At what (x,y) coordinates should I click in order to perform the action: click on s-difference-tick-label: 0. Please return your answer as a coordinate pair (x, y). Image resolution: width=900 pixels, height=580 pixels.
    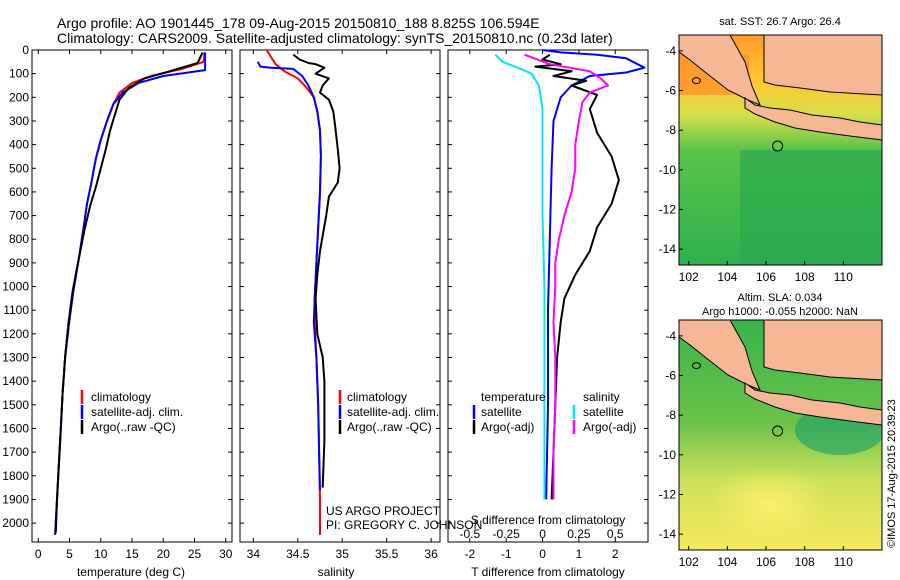
    Looking at the image, I should click on (542, 534).